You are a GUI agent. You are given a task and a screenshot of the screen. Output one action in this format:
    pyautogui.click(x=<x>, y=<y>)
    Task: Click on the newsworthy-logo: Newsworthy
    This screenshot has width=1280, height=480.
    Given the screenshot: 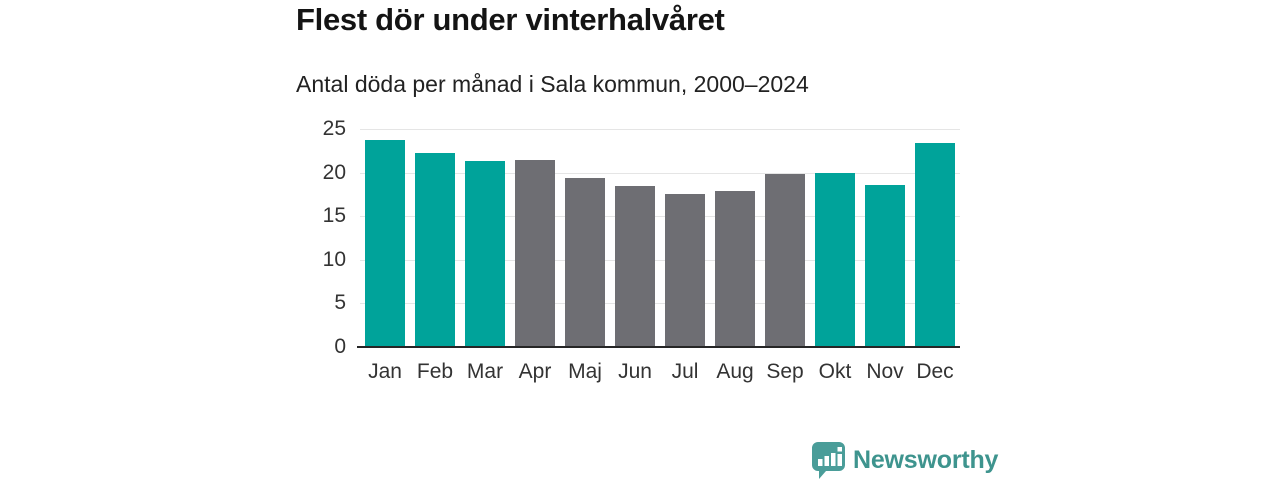 What is the action you would take?
    pyautogui.click(x=904, y=460)
    